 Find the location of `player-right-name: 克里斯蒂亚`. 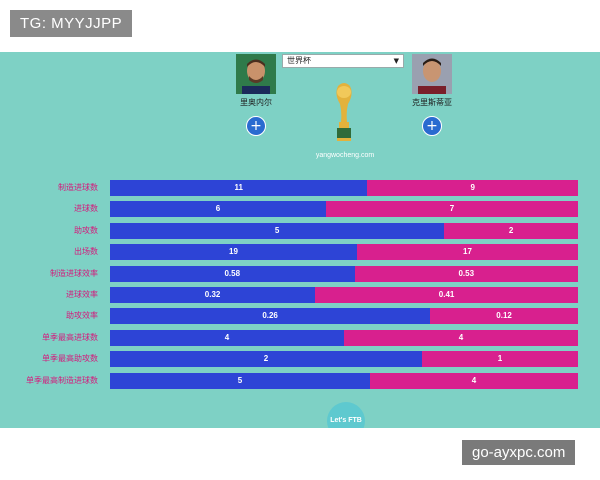

player-right-name: 克里斯蒂亚 is located at coordinates (432, 102).